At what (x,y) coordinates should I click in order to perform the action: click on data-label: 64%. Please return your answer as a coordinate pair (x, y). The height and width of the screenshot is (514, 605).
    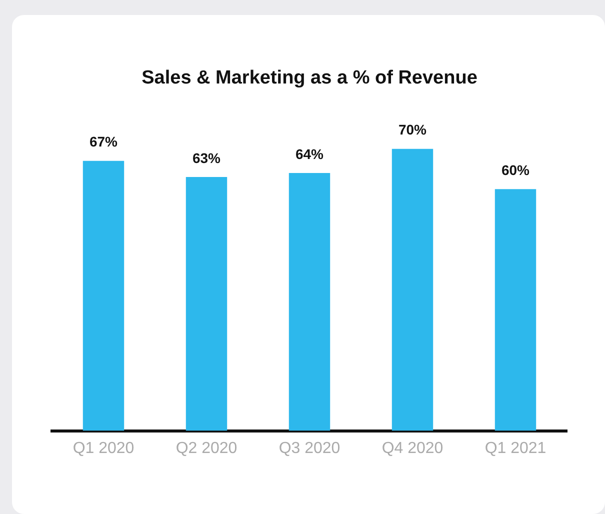
    Looking at the image, I should click on (309, 154).